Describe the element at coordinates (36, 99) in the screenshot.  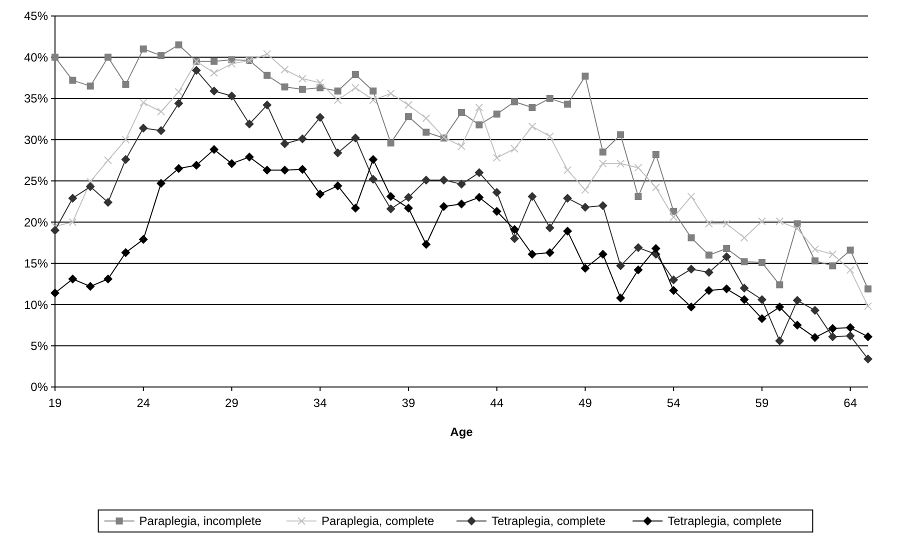
I see `y-tick-label: 35%` at that location.